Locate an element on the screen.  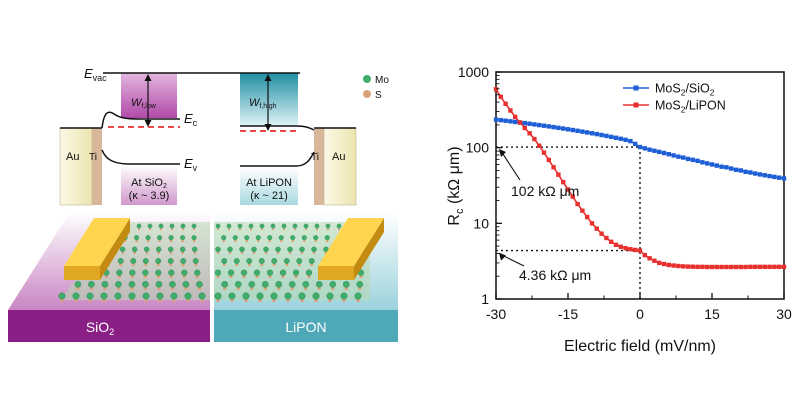
ec-curve-right is located at coordinates (277, 128).